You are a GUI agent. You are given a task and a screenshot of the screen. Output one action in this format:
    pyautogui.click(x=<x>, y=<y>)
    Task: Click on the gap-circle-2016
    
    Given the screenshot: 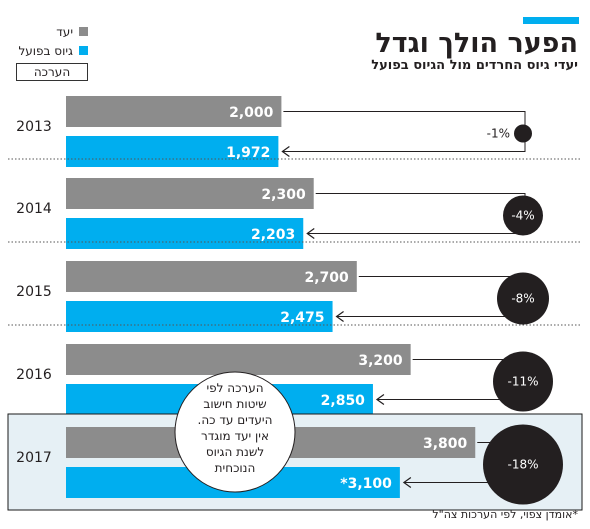 What is the action you would take?
    pyautogui.click(x=523, y=381)
    